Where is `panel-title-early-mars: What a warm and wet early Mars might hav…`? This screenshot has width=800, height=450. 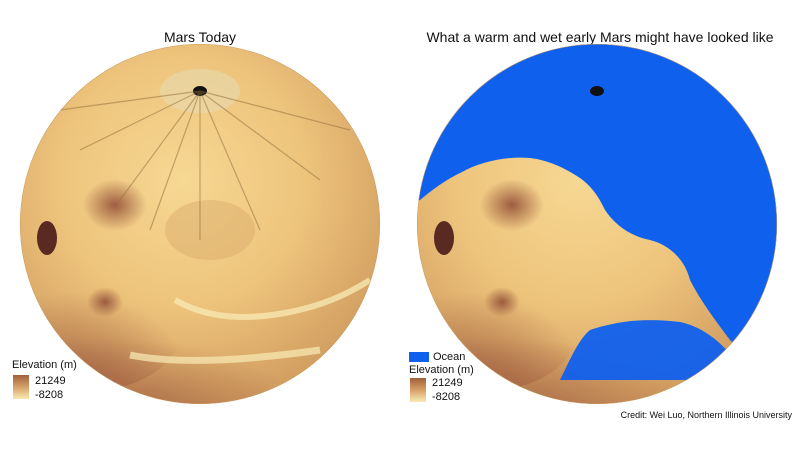
panel-title-early-mars: What a warm and wet early Mars might hav… is located at coordinates (600, 37).